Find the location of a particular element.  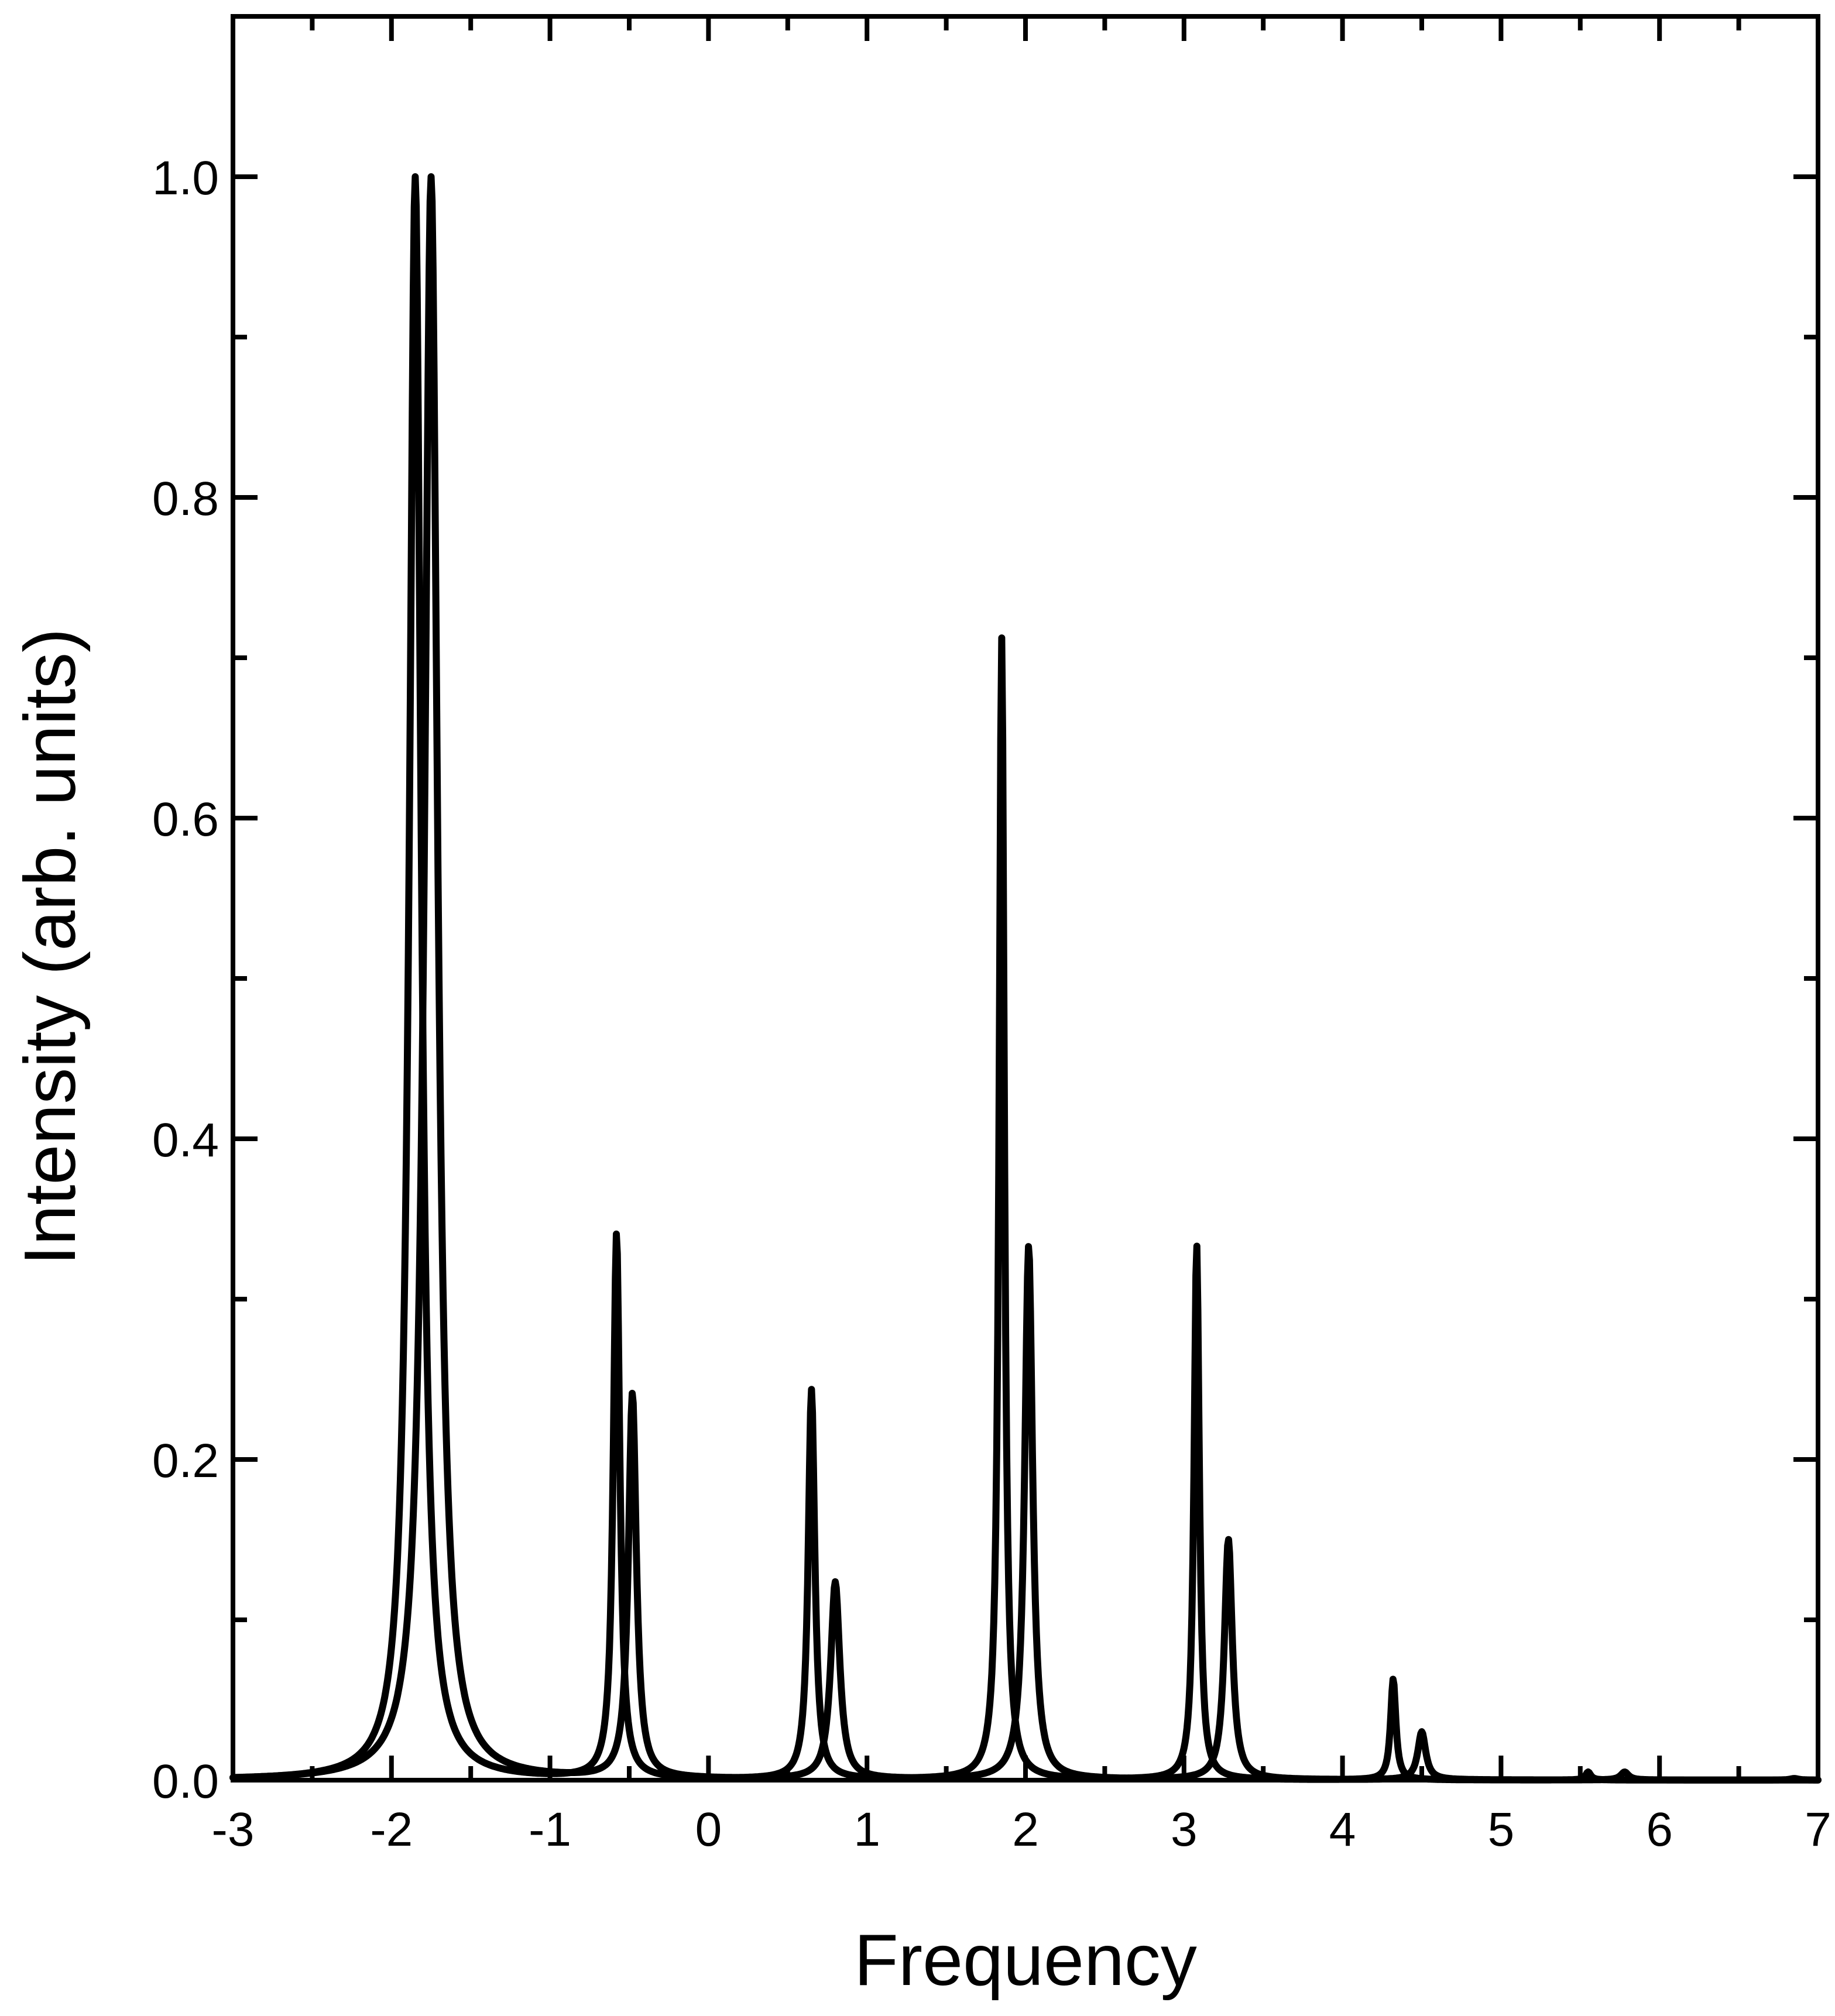

x-tick-label: 7 is located at coordinates (1818, 1829).